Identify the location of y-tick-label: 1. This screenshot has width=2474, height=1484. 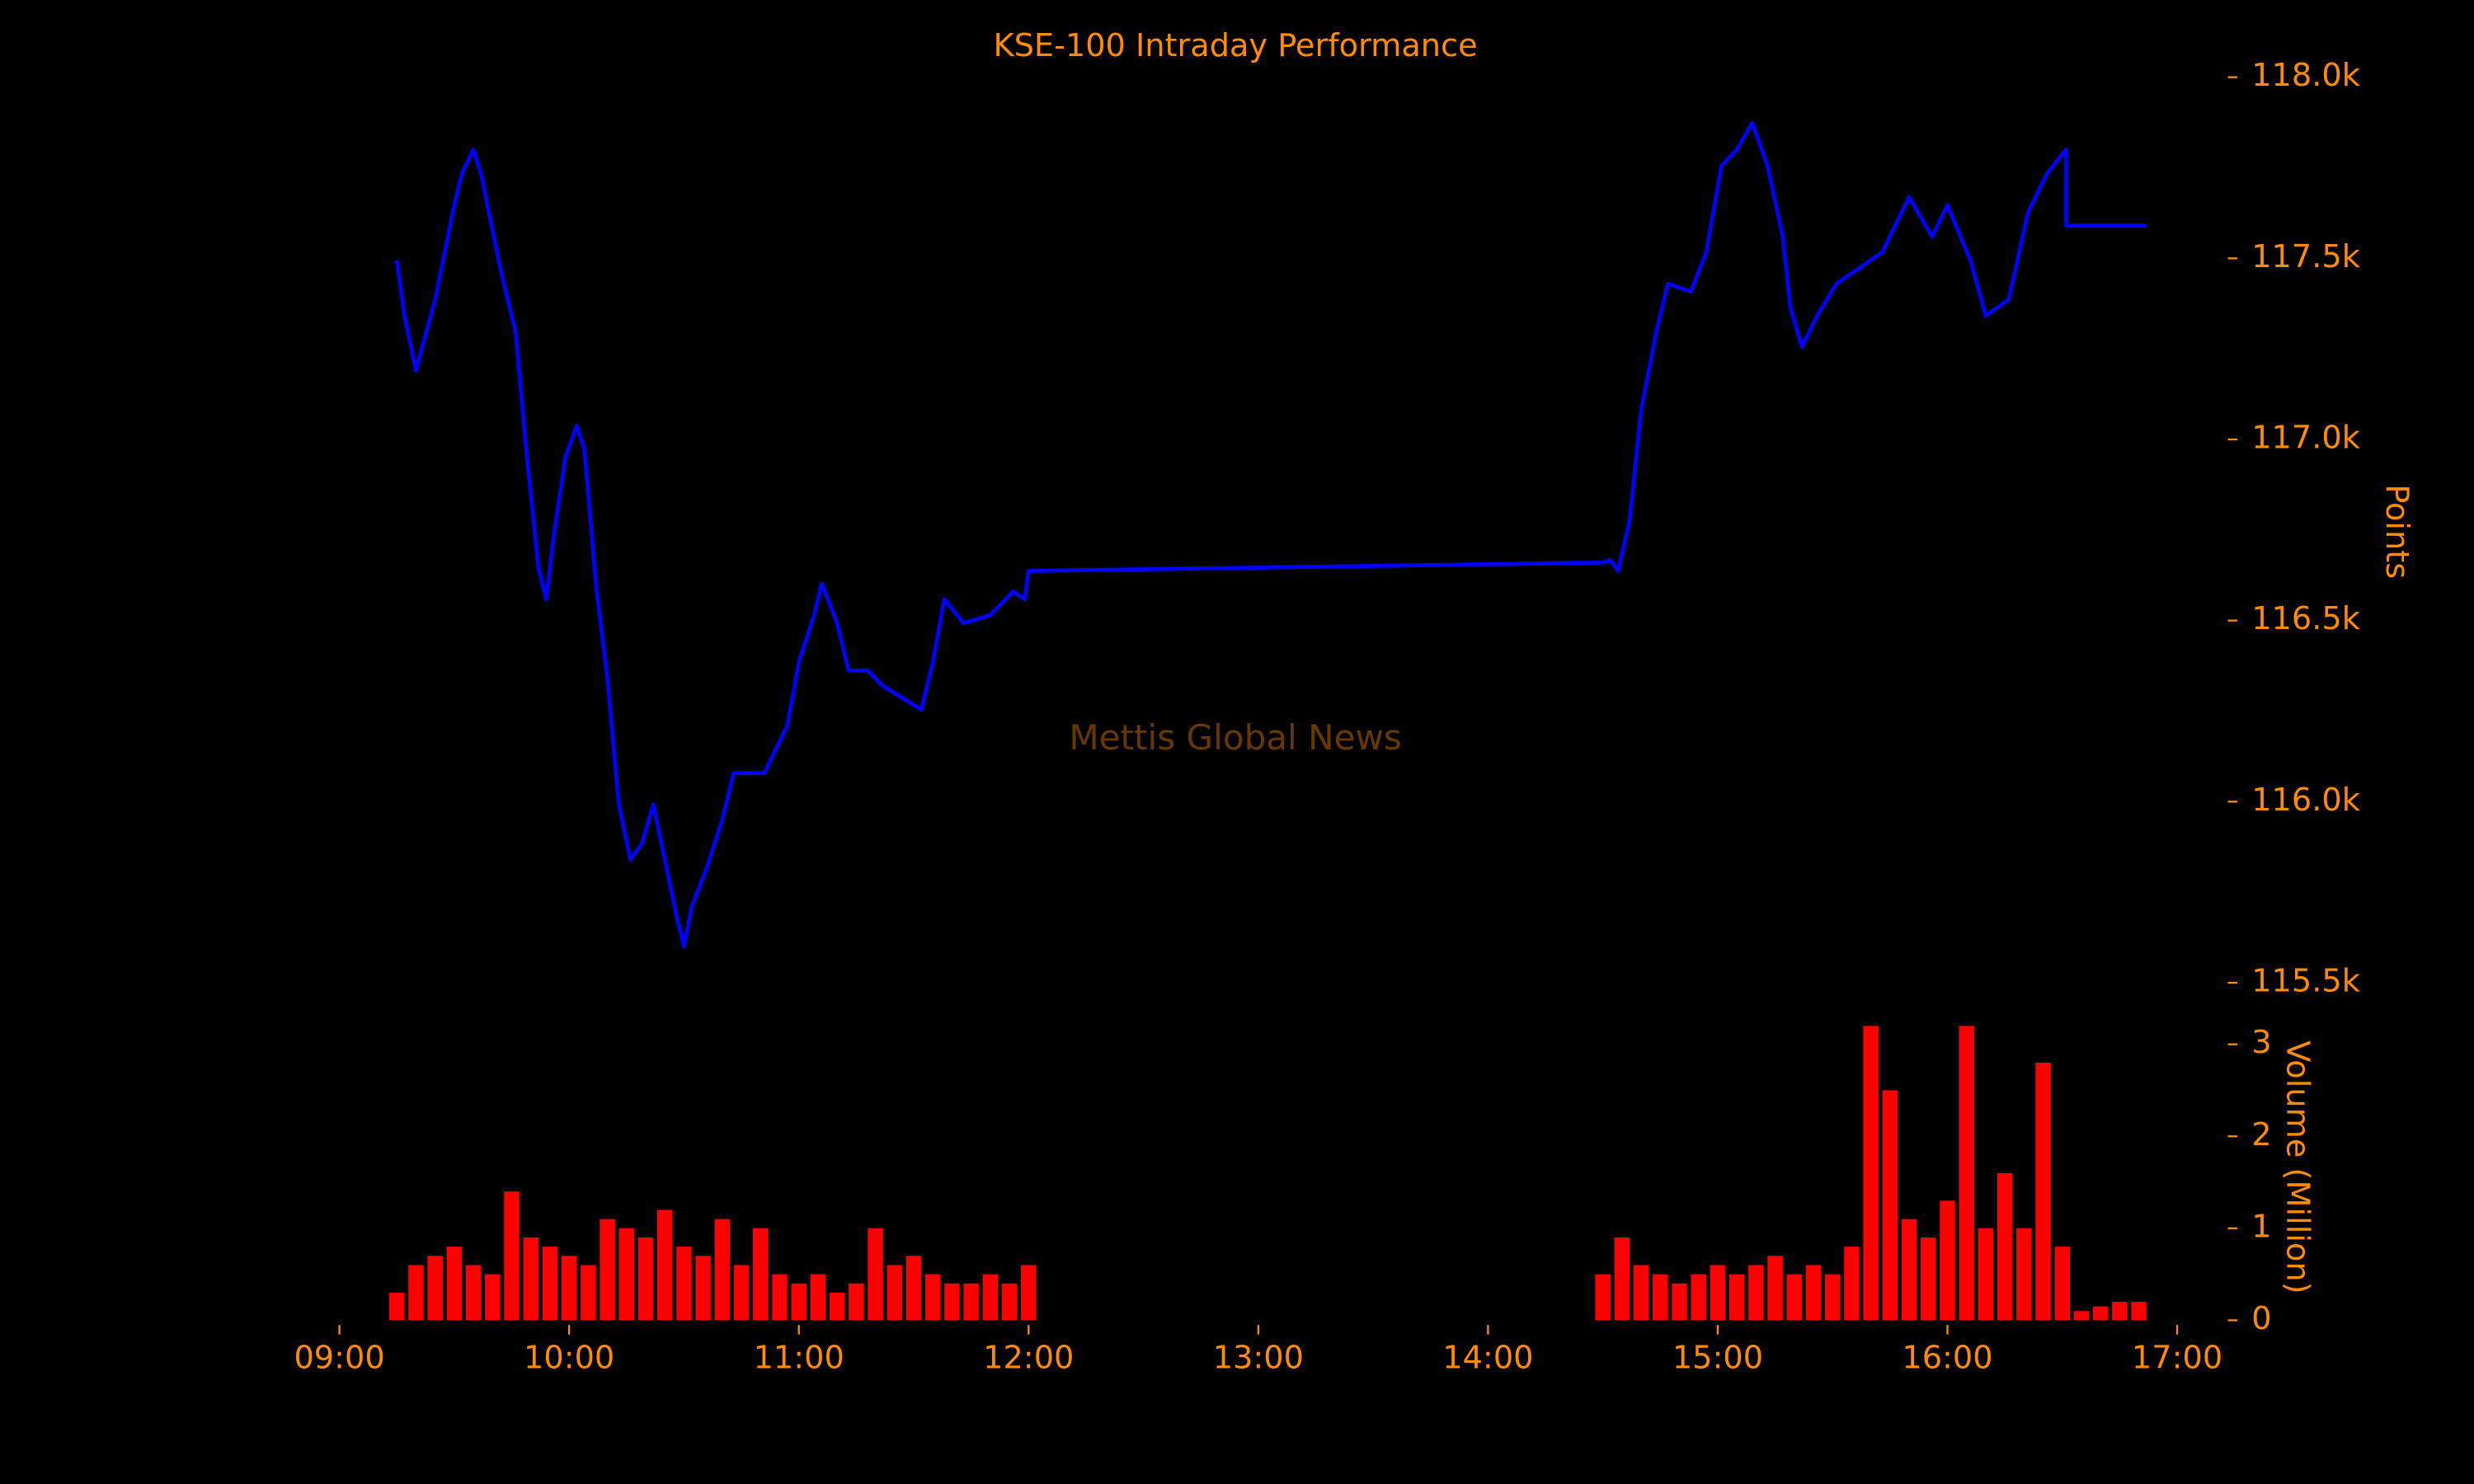
(2261, 1226).